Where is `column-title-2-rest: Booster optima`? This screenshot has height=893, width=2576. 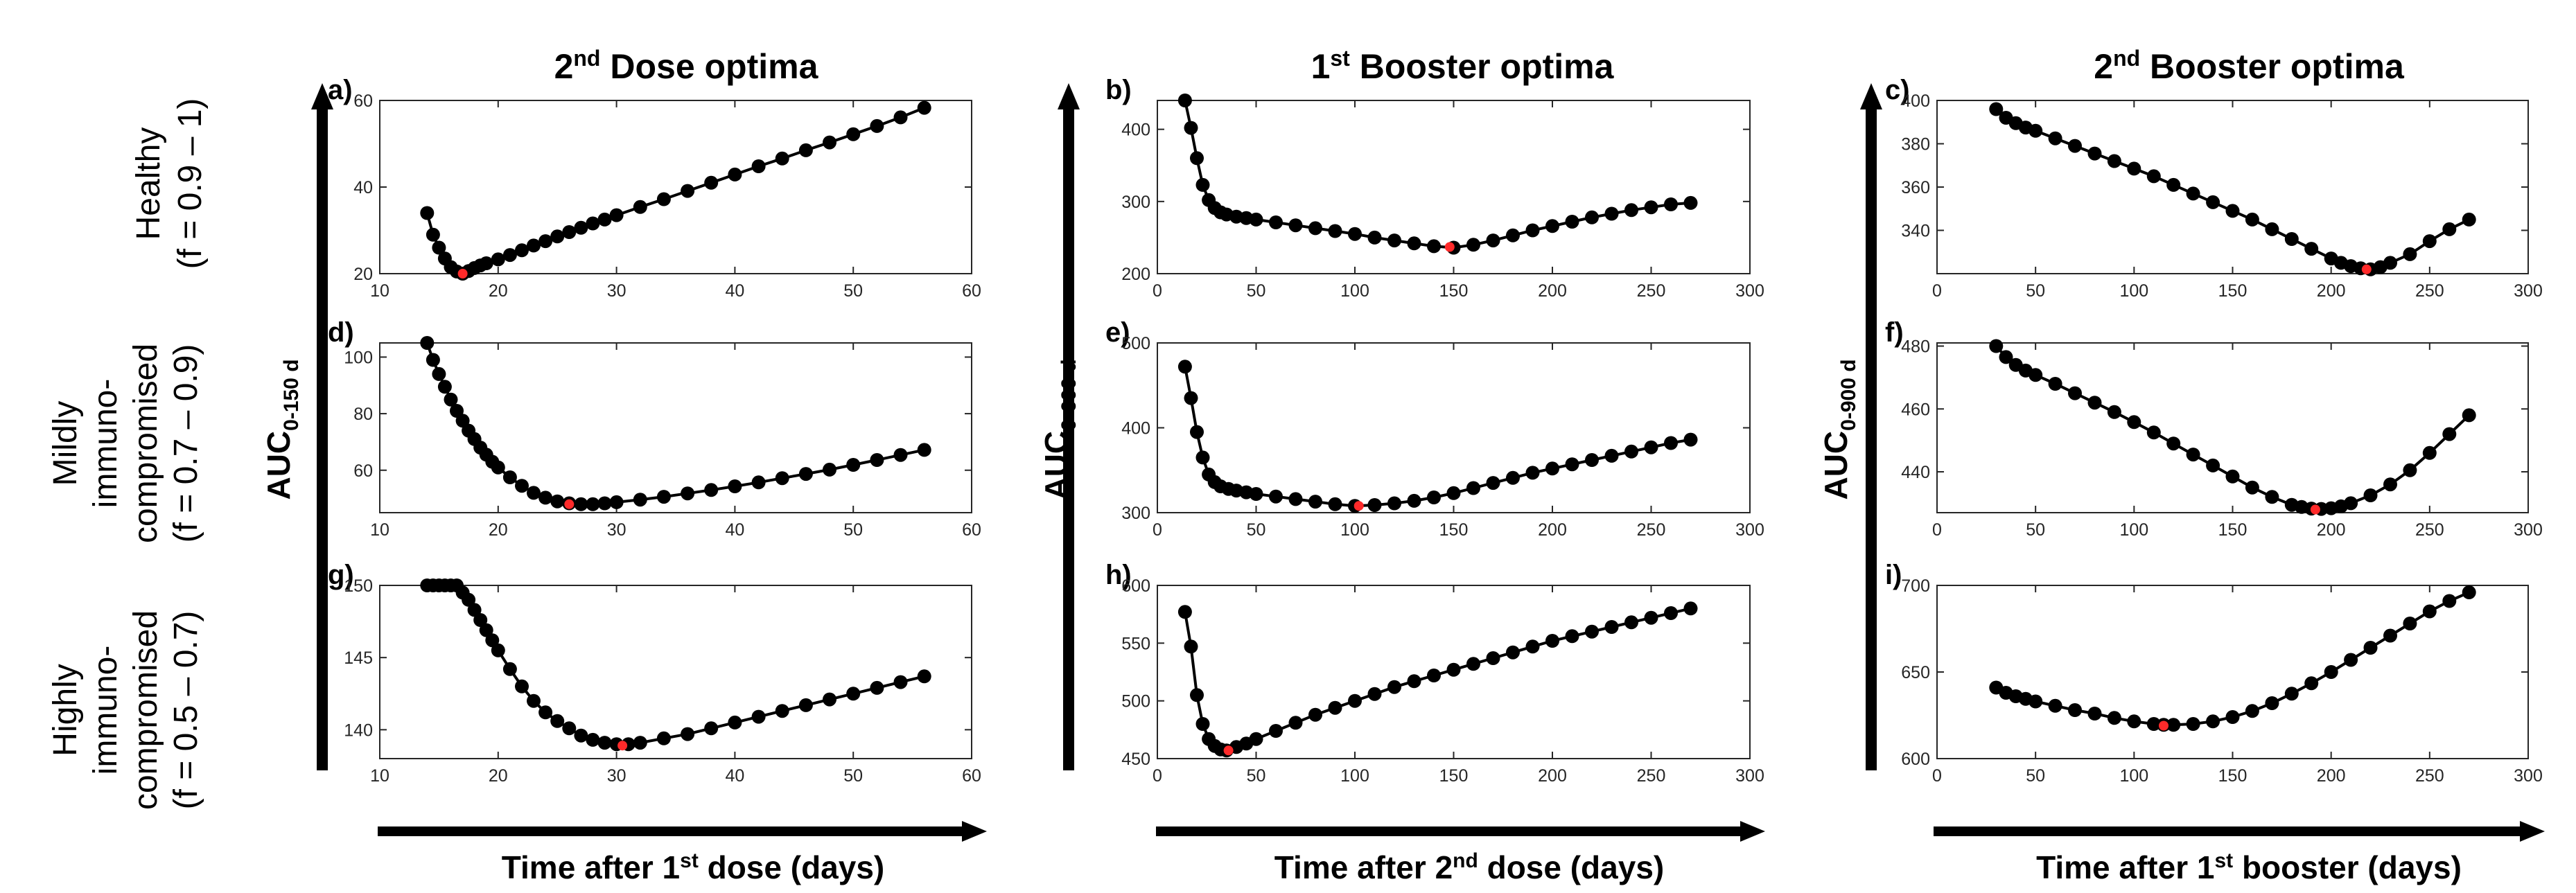 column-title-2-rest: Booster optima is located at coordinates (1482, 66).